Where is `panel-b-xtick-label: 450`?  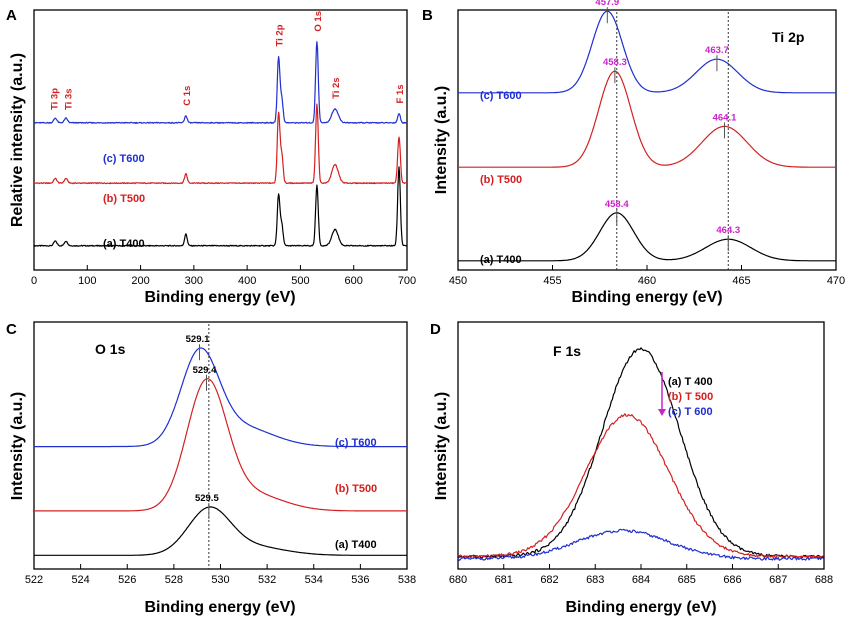 panel-b-xtick-label: 450 is located at coordinates (458, 281).